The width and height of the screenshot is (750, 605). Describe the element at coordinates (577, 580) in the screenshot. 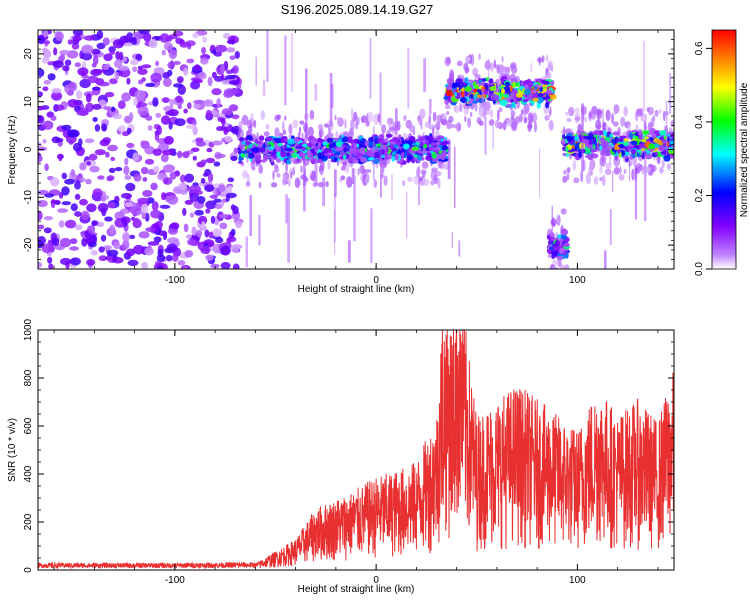

I see `x-tick-label: 100` at that location.